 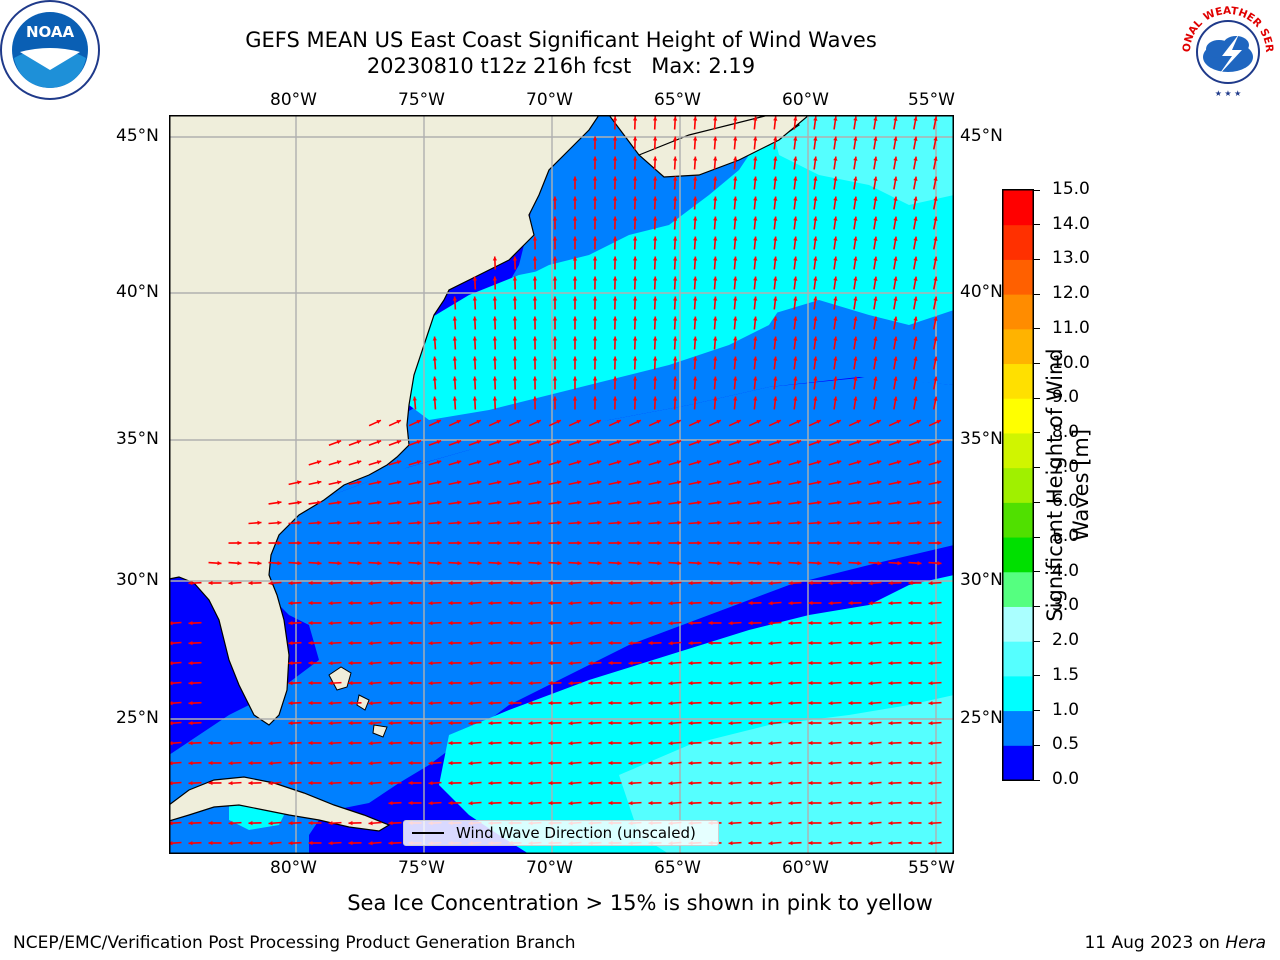 I want to click on lat-label-left-30n: 30°N, so click(x=137, y=580).